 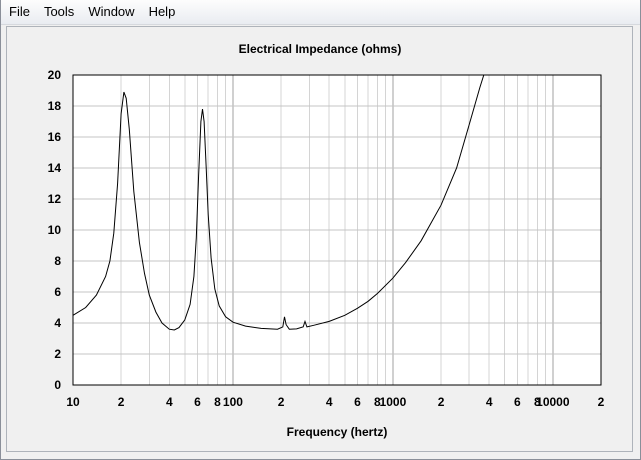 What do you see at coordinates (73, 402) in the screenshot?
I see `x-tick-label: 10` at bounding box center [73, 402].